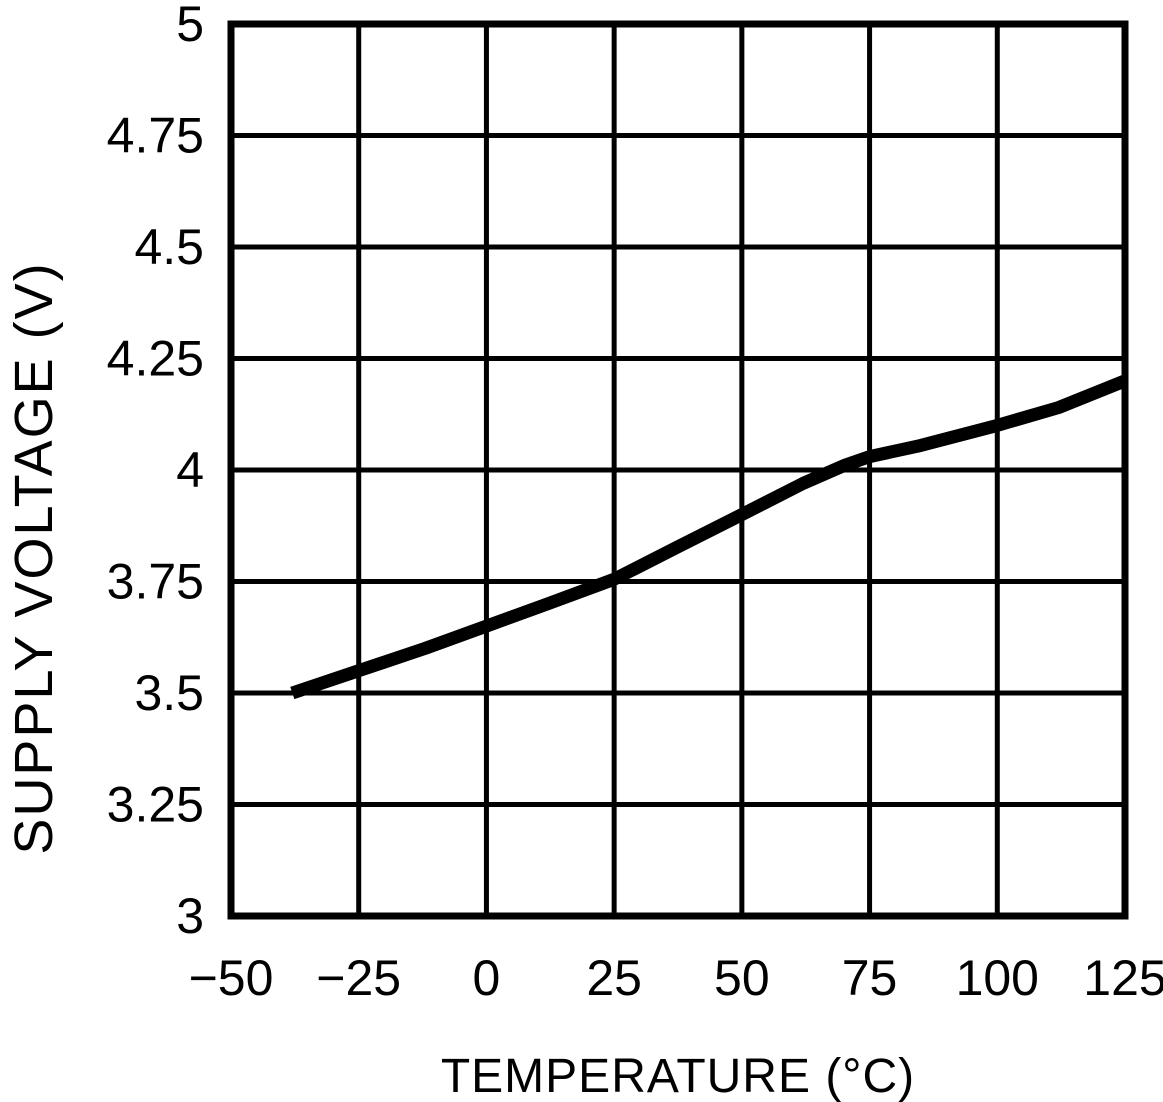 The image size is (1163, 1102). I want to click on x-tick-label: 0, so click(487, 978).